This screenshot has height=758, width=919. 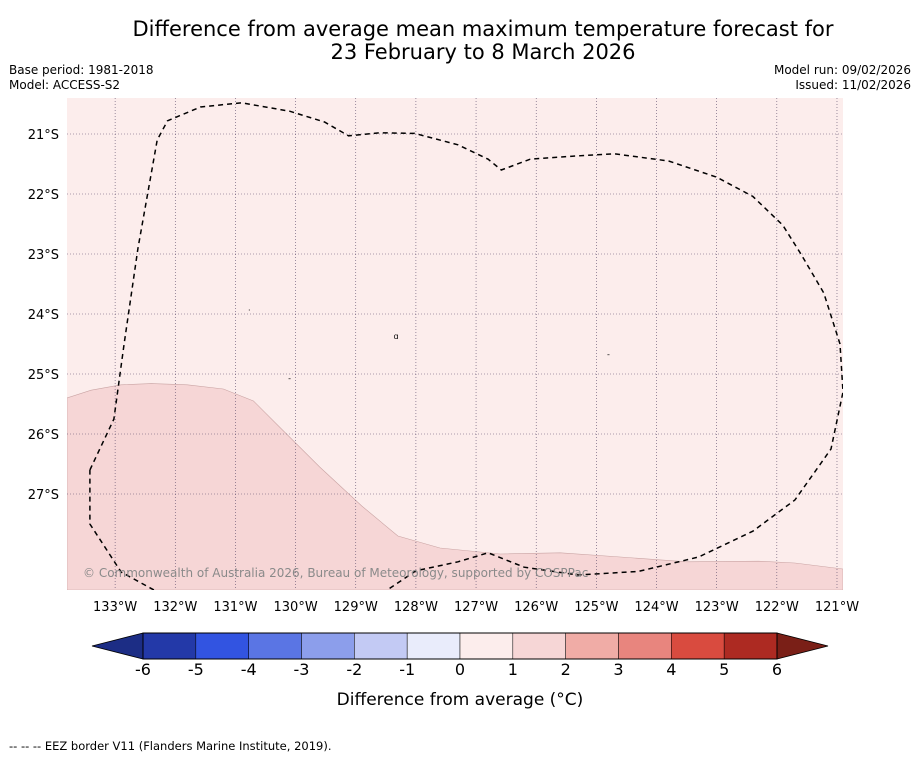 What do you see at coordinates (143, 669) in the screenshot?
I see `colorbar-tick-label: -6` at bounding box center [143, 669].